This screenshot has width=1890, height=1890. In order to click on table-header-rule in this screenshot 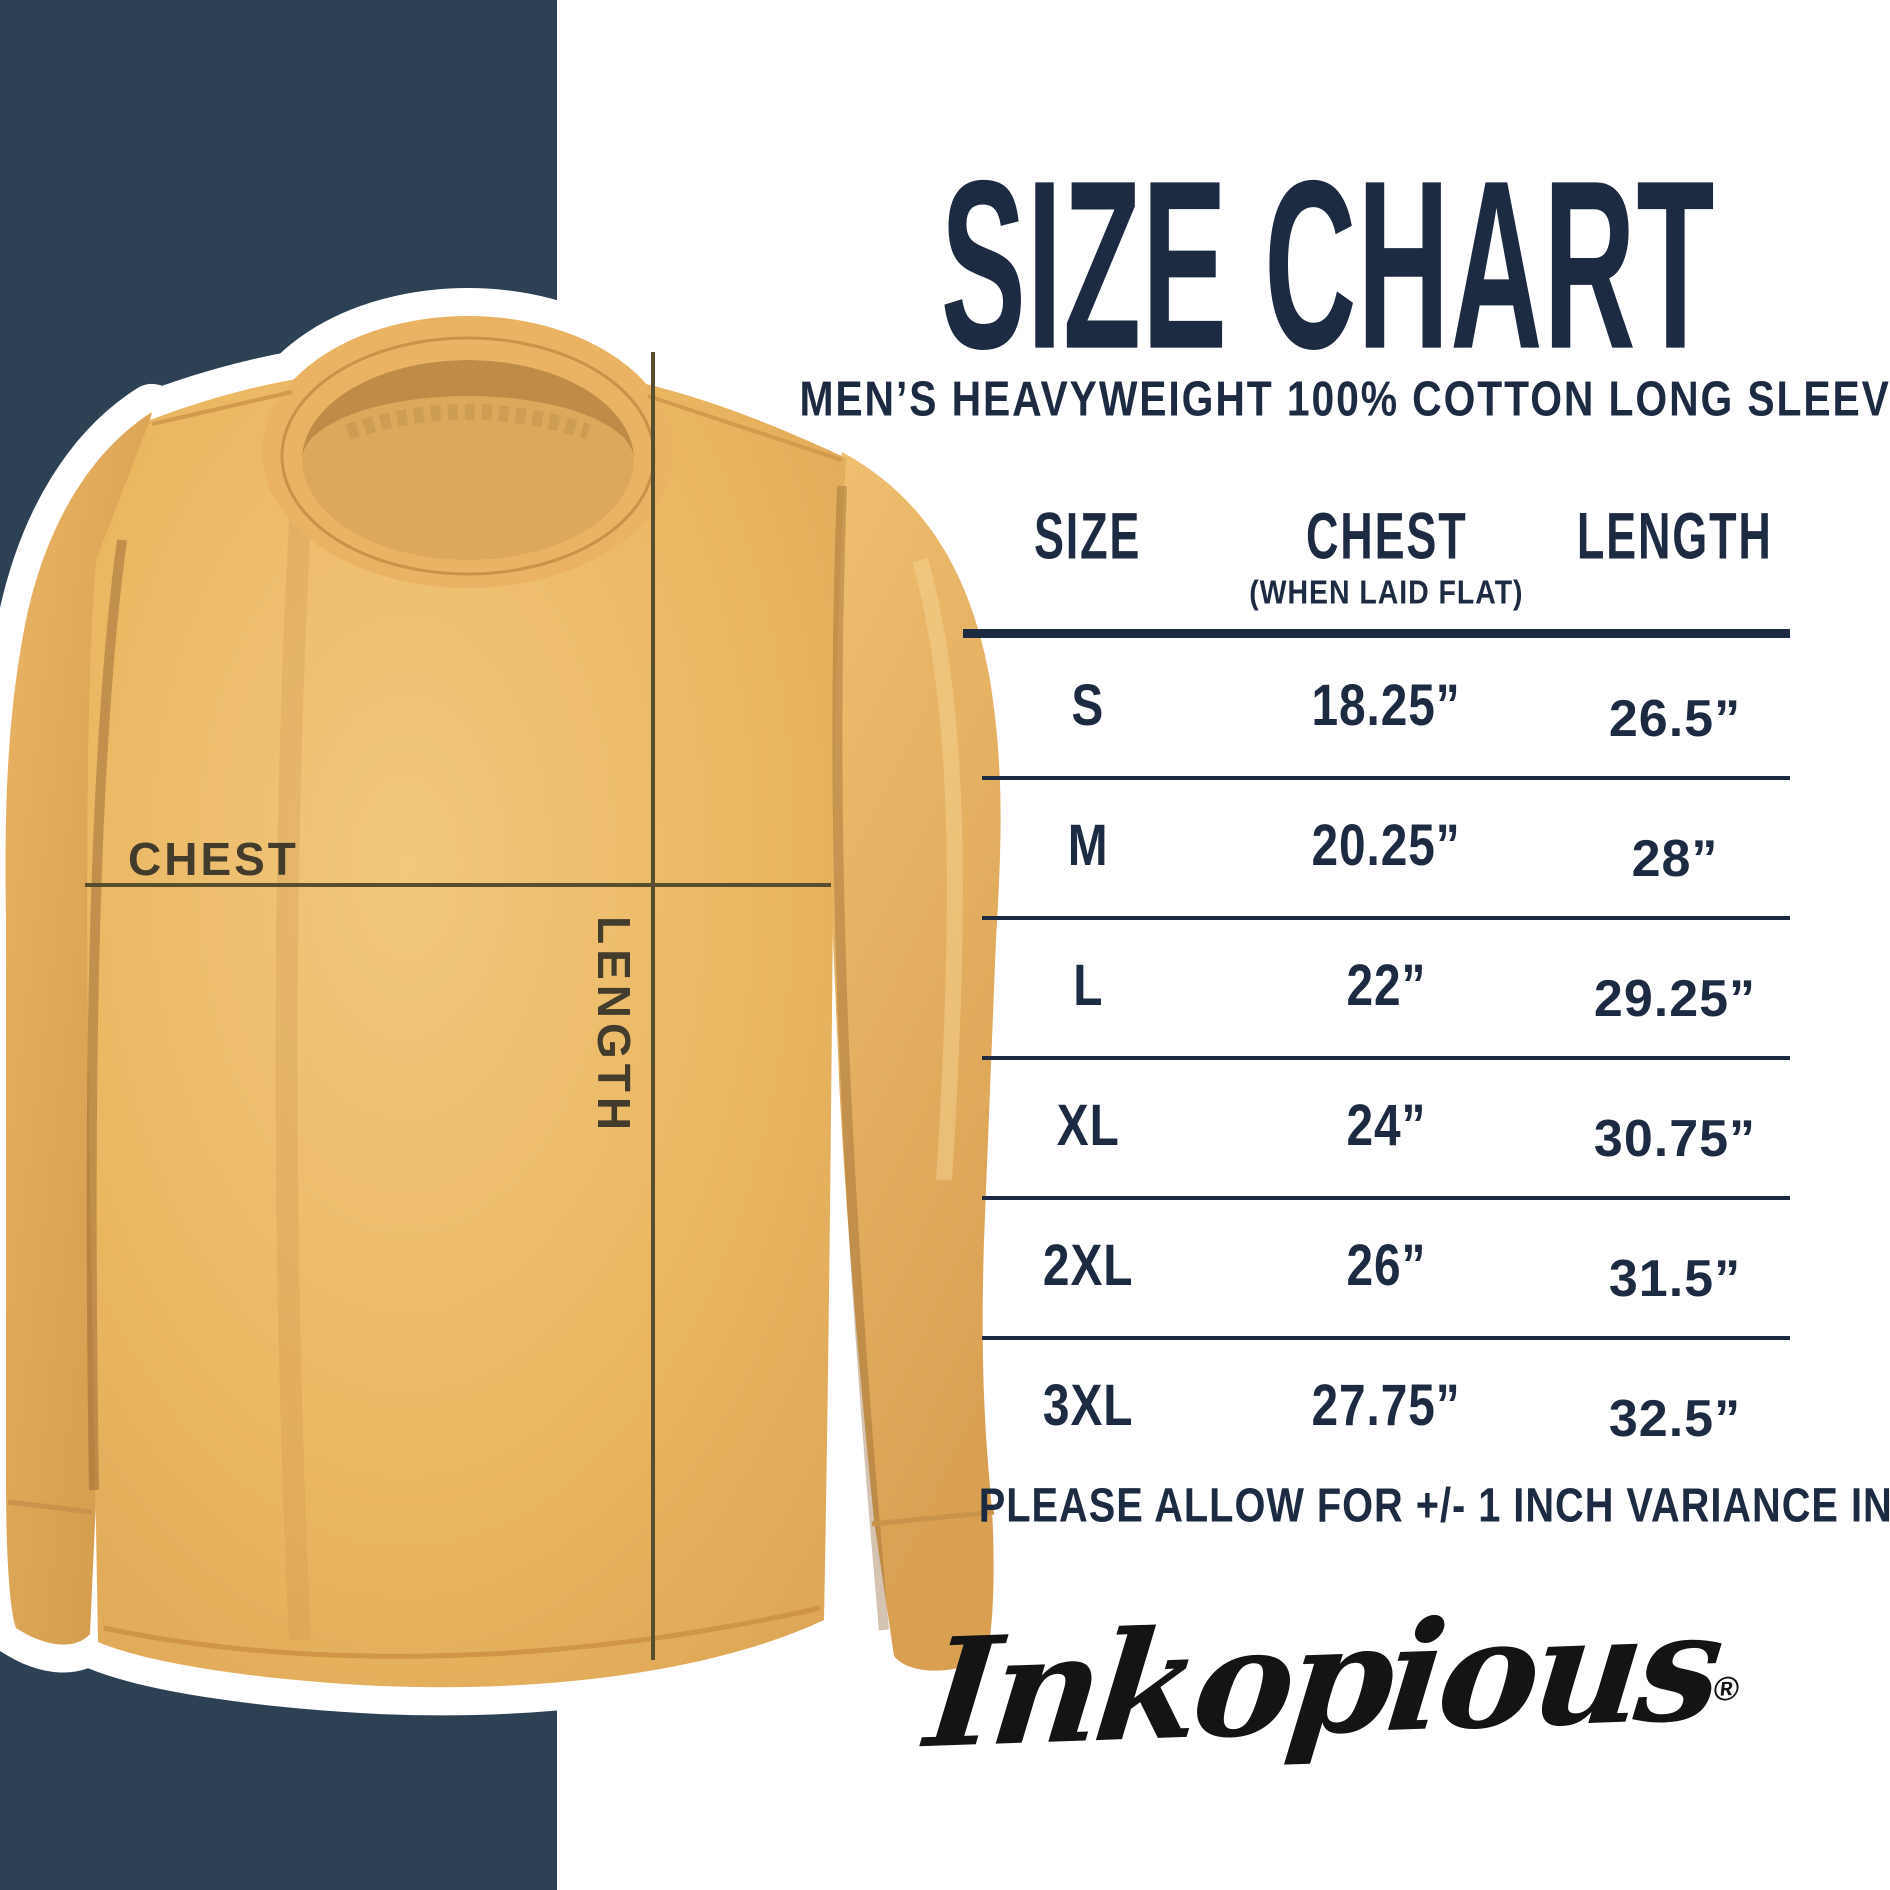, I will do `click(1376, 633)`.